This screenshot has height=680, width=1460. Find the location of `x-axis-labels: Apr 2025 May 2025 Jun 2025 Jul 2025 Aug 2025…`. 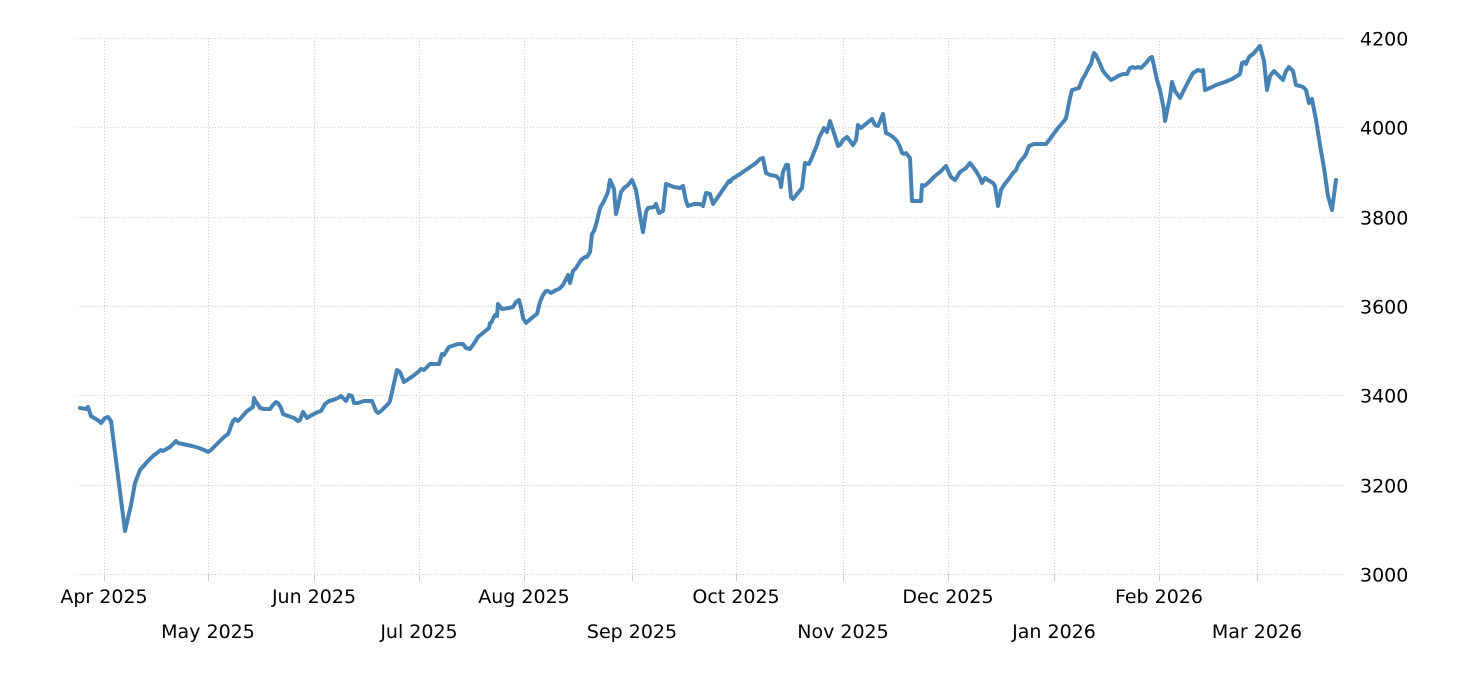

x-axis-labels: Apr 2025 May 2025 Jun 2025 Jul 2025 Aug 2025… is located at coordinates (681, 614).